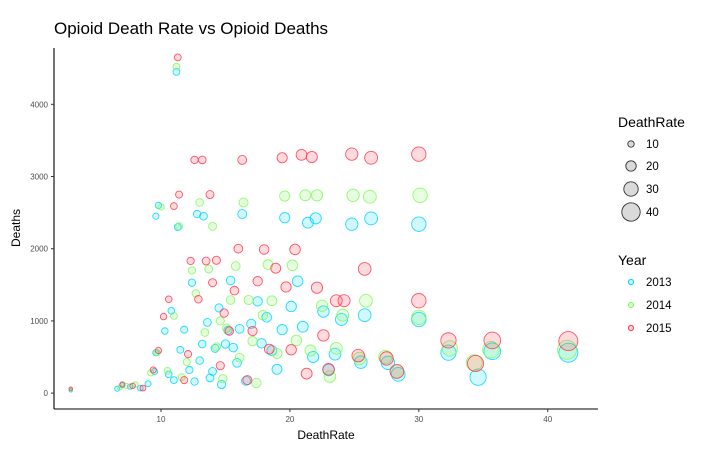  I want to click on year-legend-key-2015, so click(631, 328).